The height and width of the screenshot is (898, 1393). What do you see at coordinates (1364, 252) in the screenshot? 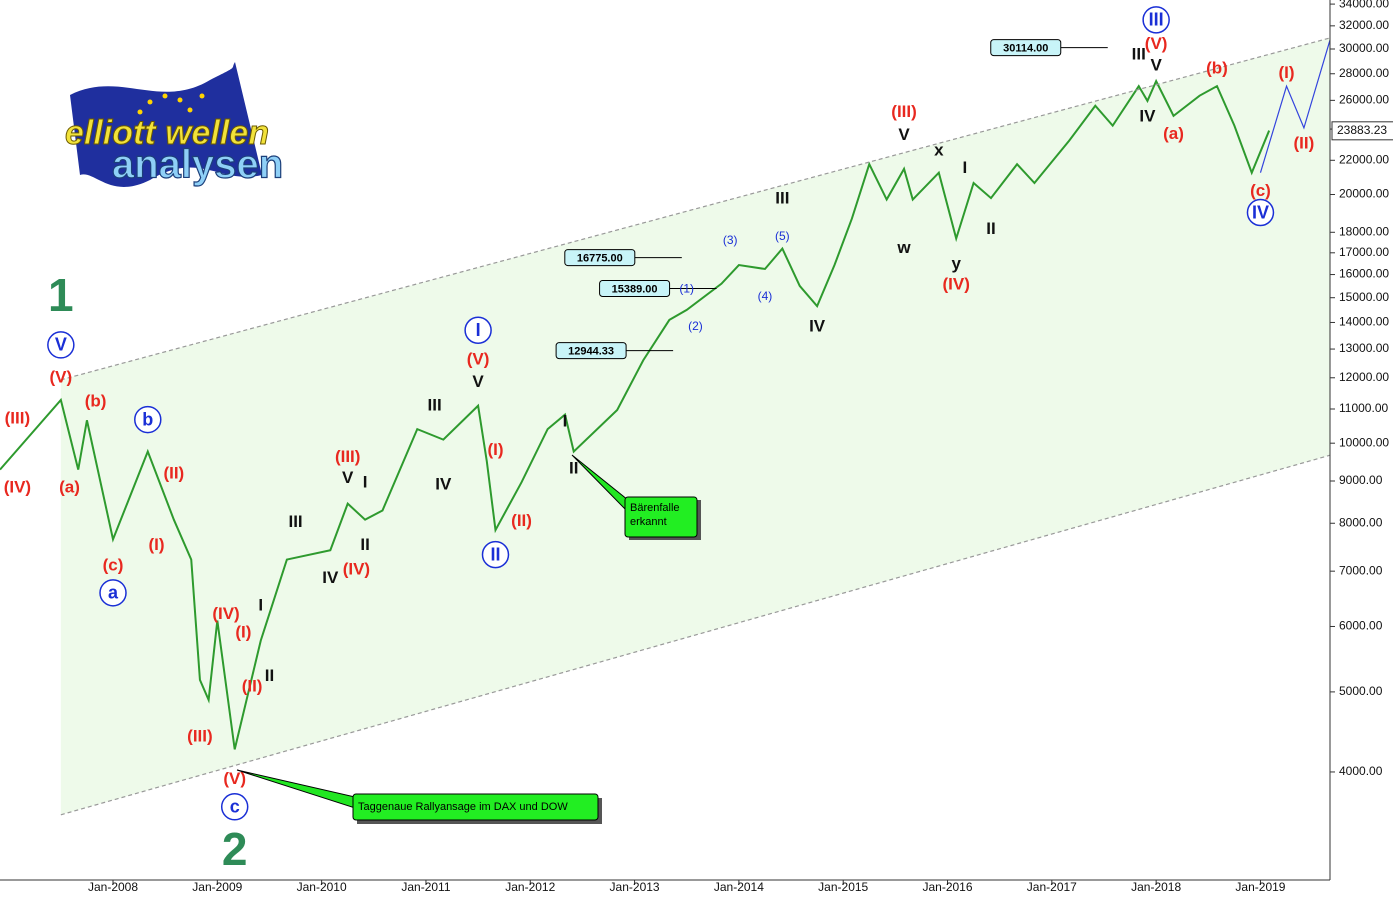
I see `y-tick-label: 17000.00` at bounding box center [1364, 252].